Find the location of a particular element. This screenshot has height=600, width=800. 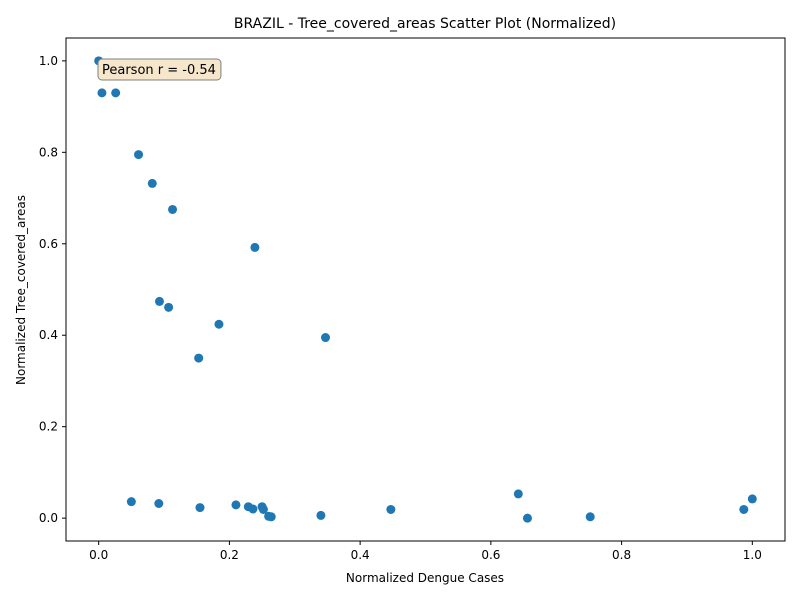

y-tick-label: 0.4 is located at coordinates (48, 335).